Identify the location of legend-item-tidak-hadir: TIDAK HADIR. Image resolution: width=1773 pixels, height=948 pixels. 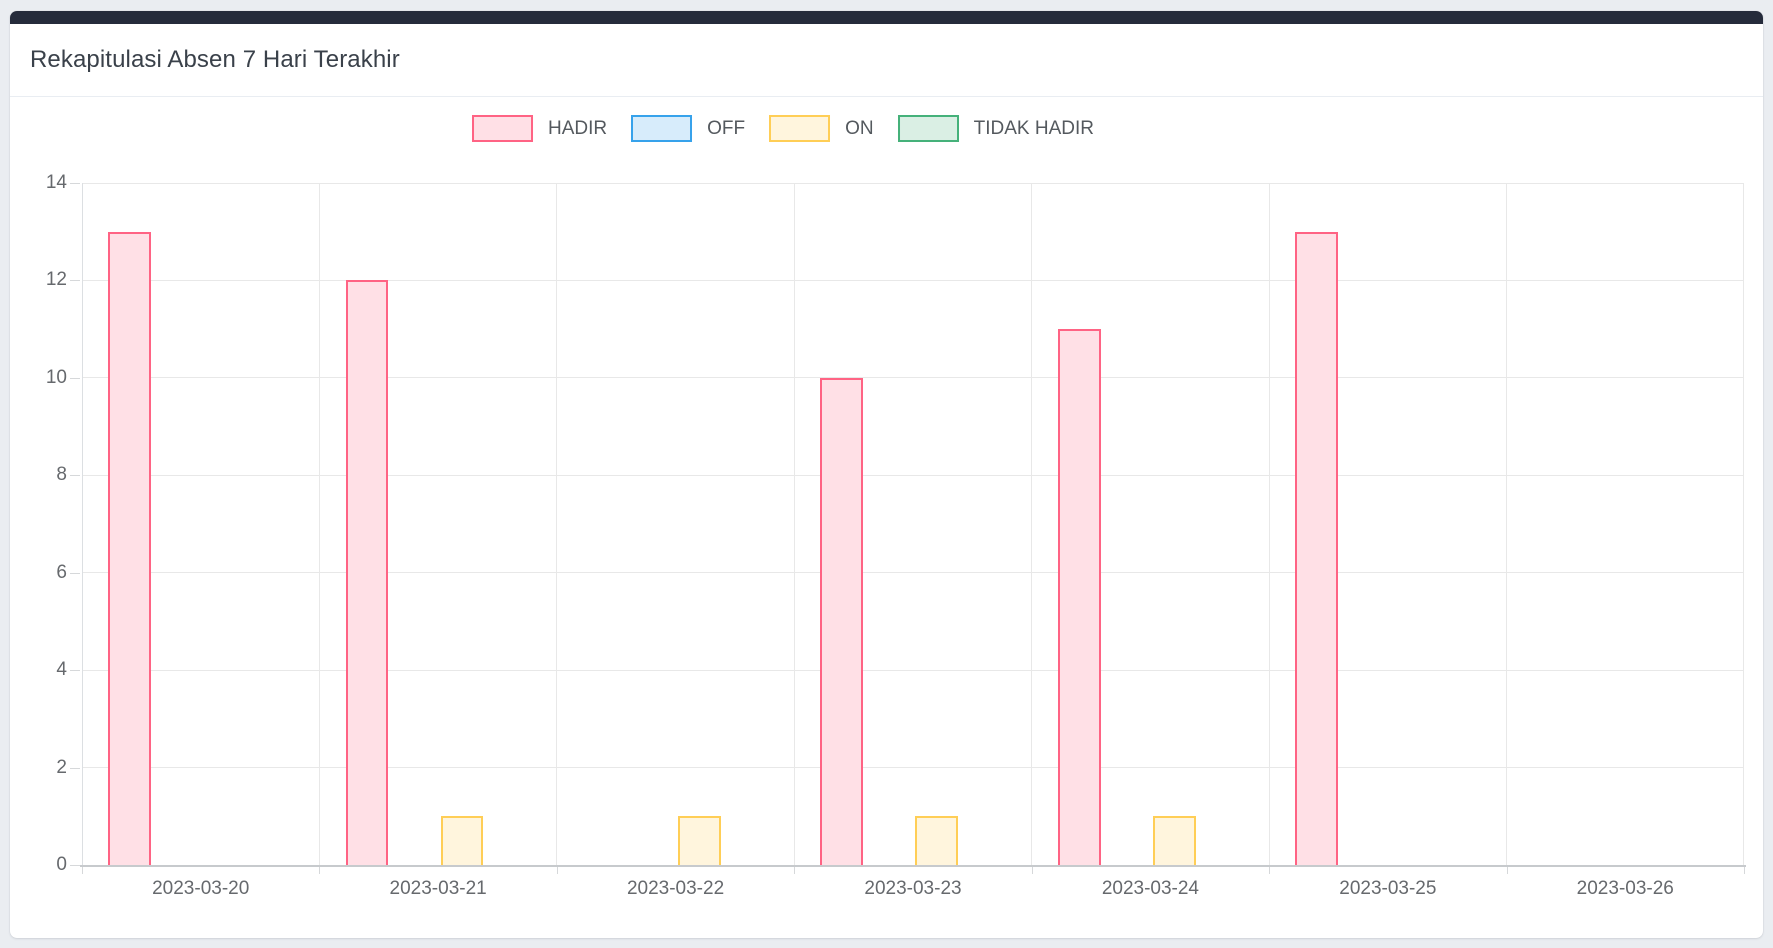
(995, 128).